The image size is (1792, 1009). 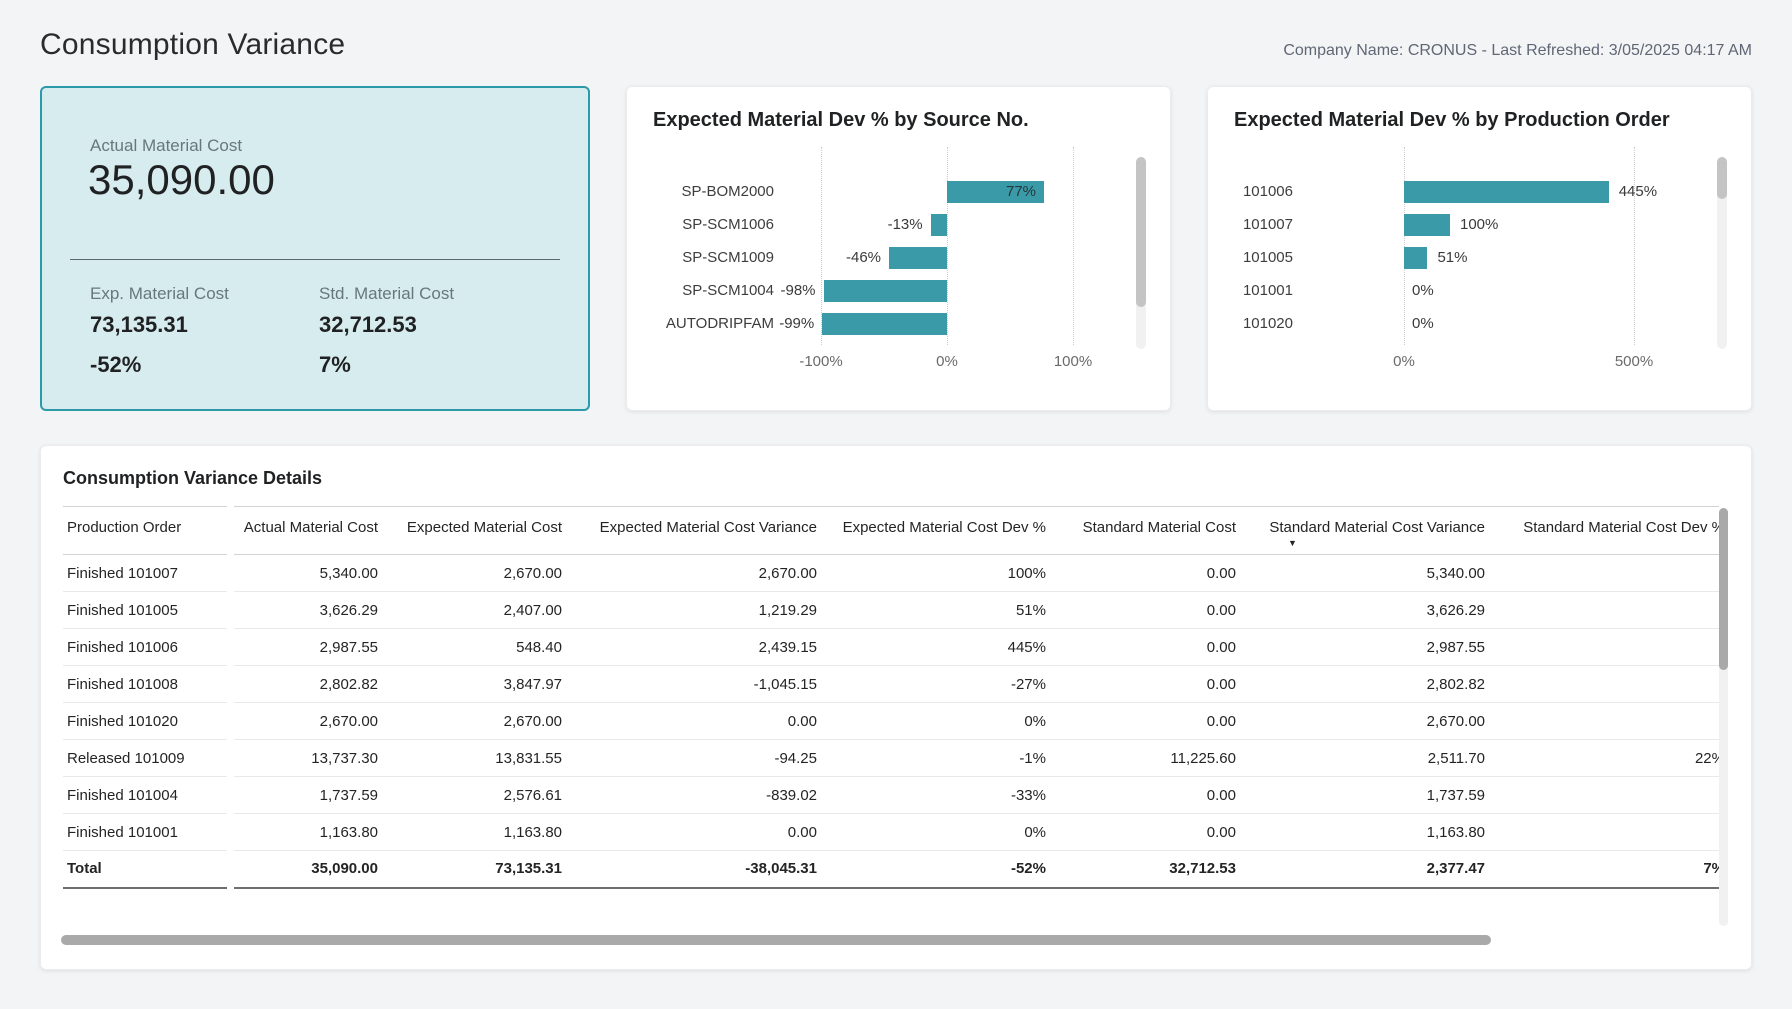 What do you see at coordinates (476, 758) in the screenshot?
I see `table-cell: 13,831.55` at bounding box center [476, 758].